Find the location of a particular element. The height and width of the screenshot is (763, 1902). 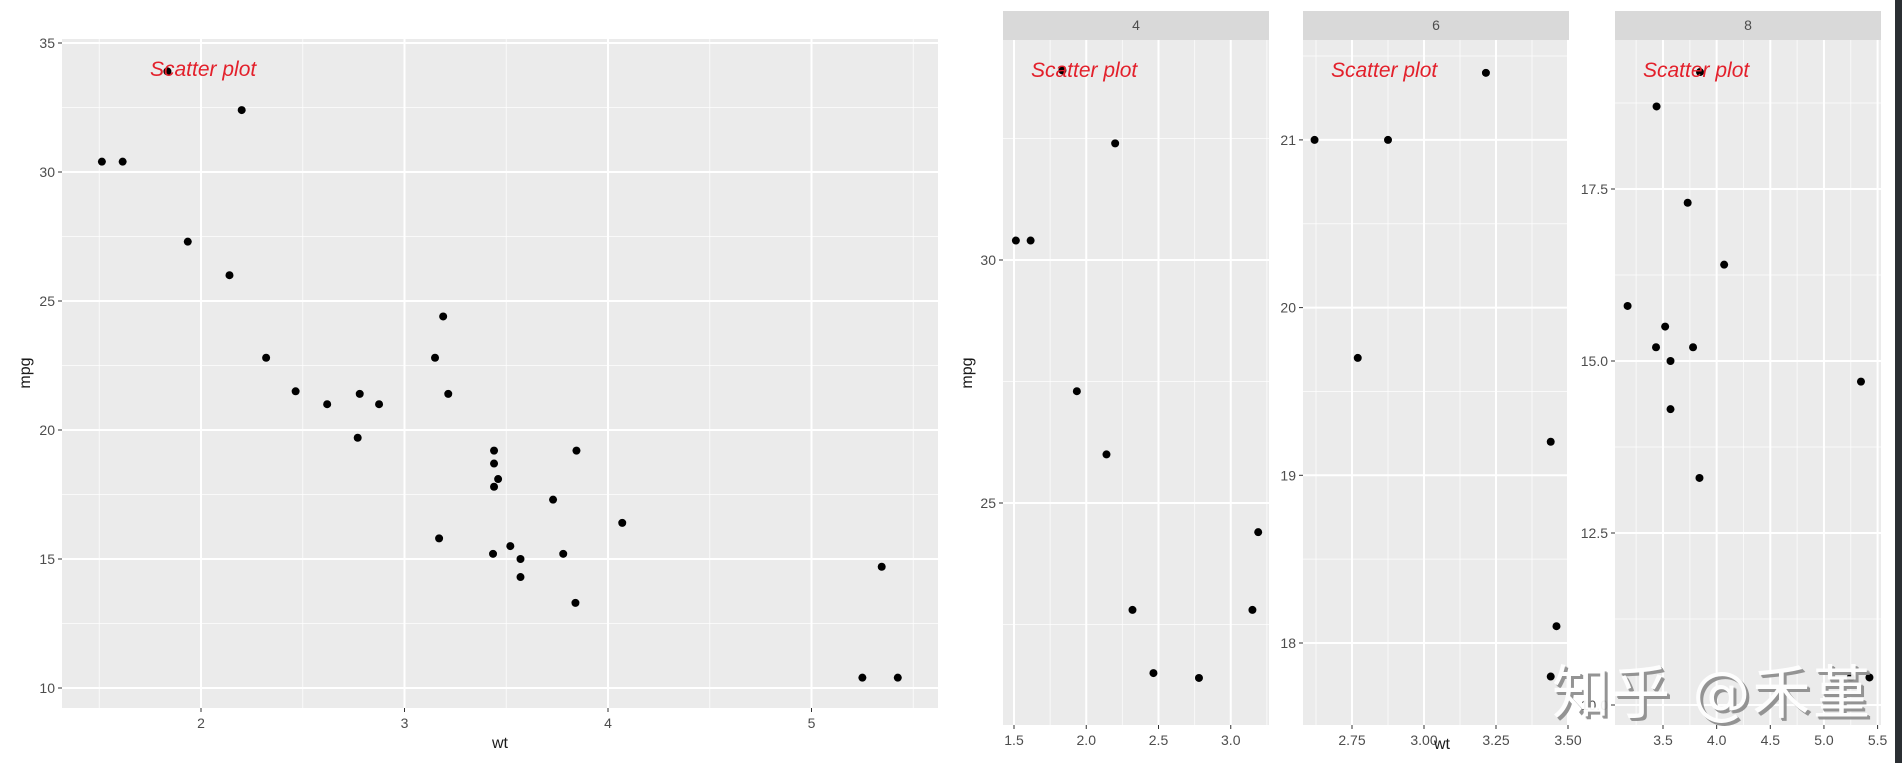

x-tick-label: 3 is located at coordinates (405, 723).